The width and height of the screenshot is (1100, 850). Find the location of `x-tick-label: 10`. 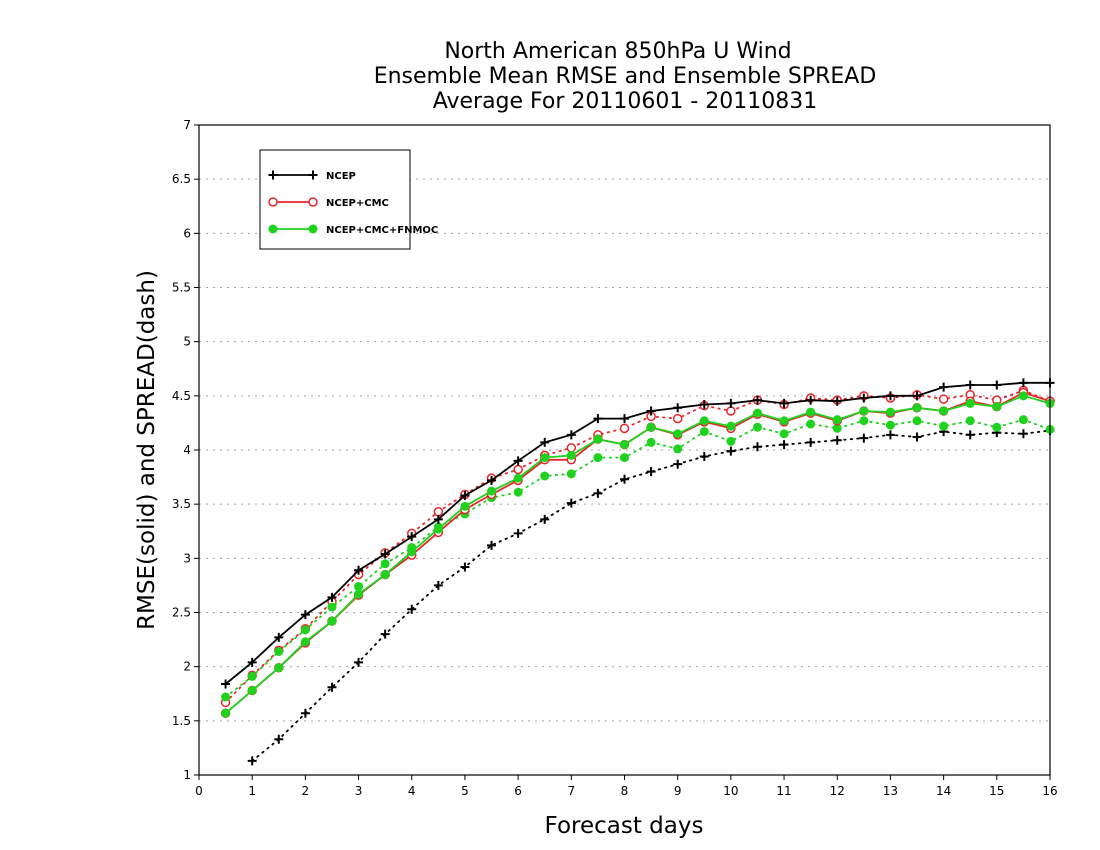

x-tick-label: 10 is located at coordinates (730, 791).